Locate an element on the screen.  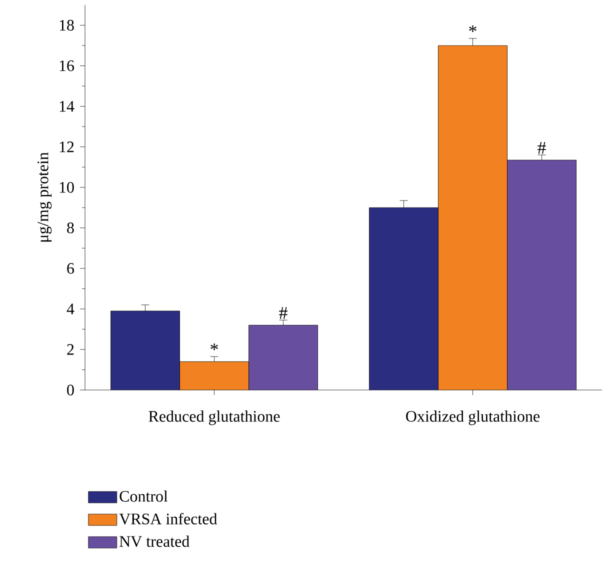
y-tick-label: 18 is located at coordinates (67, 25).